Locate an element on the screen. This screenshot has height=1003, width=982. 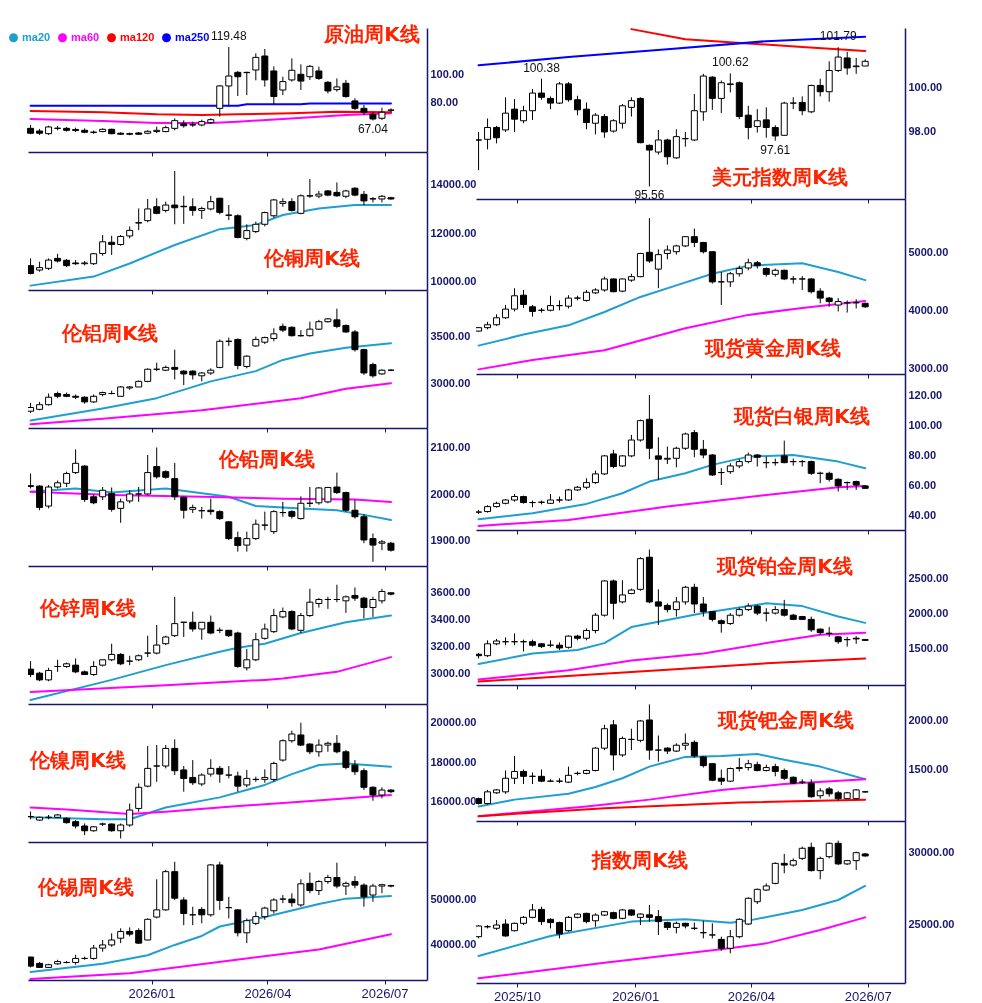
text: 现货铂金周K线 is located at coordinates (784, 566).